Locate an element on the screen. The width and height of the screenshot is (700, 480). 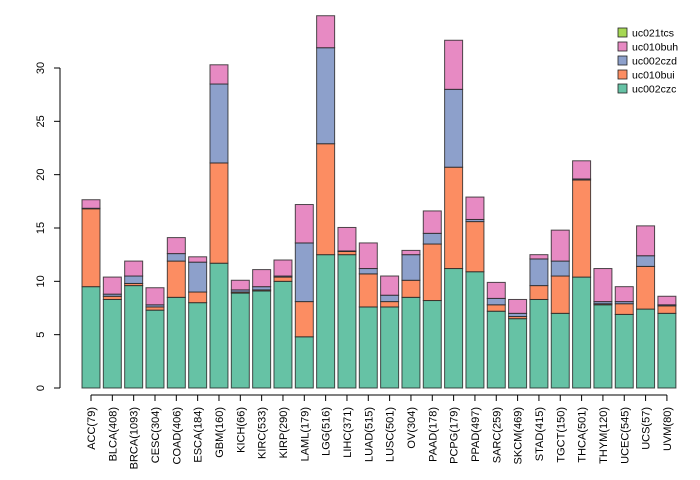
x-tick-label: KIRC(533) is located at coordinates (263, 433).